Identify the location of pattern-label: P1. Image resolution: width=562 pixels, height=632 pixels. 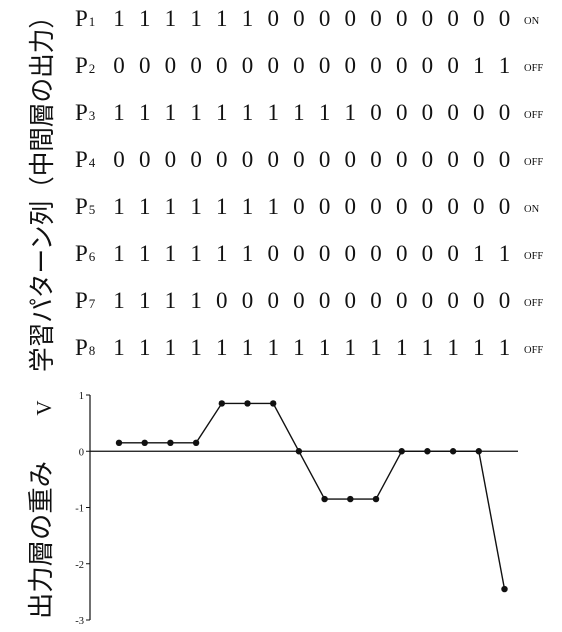
(85, 18).